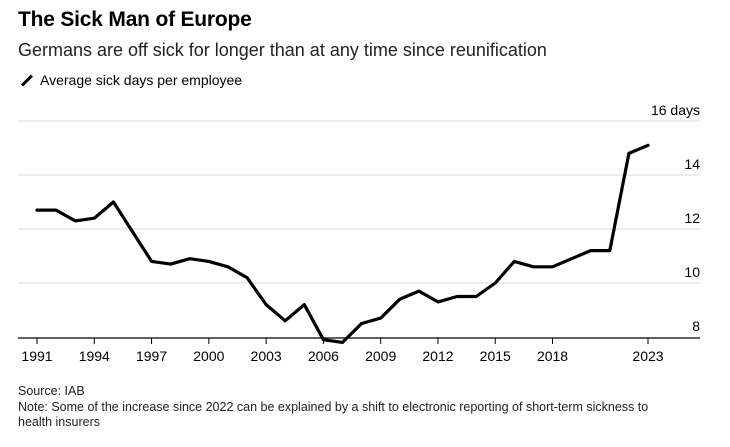 This screenshot has width=730, height=447. What do you see at coordinates (208, 356) in the screenshot?
I see `x-tick-label-2000: 2000` at bounding box center [208, 356].